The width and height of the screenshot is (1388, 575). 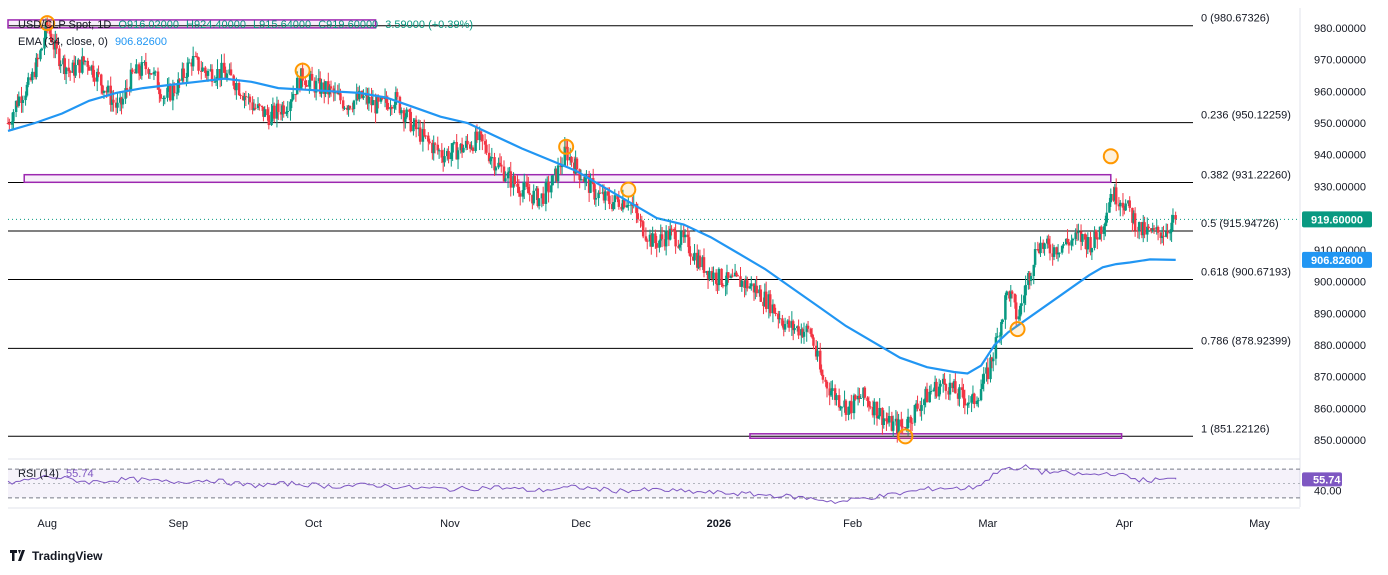 I want to click on rsi-pane, so click(x=653, y=484).